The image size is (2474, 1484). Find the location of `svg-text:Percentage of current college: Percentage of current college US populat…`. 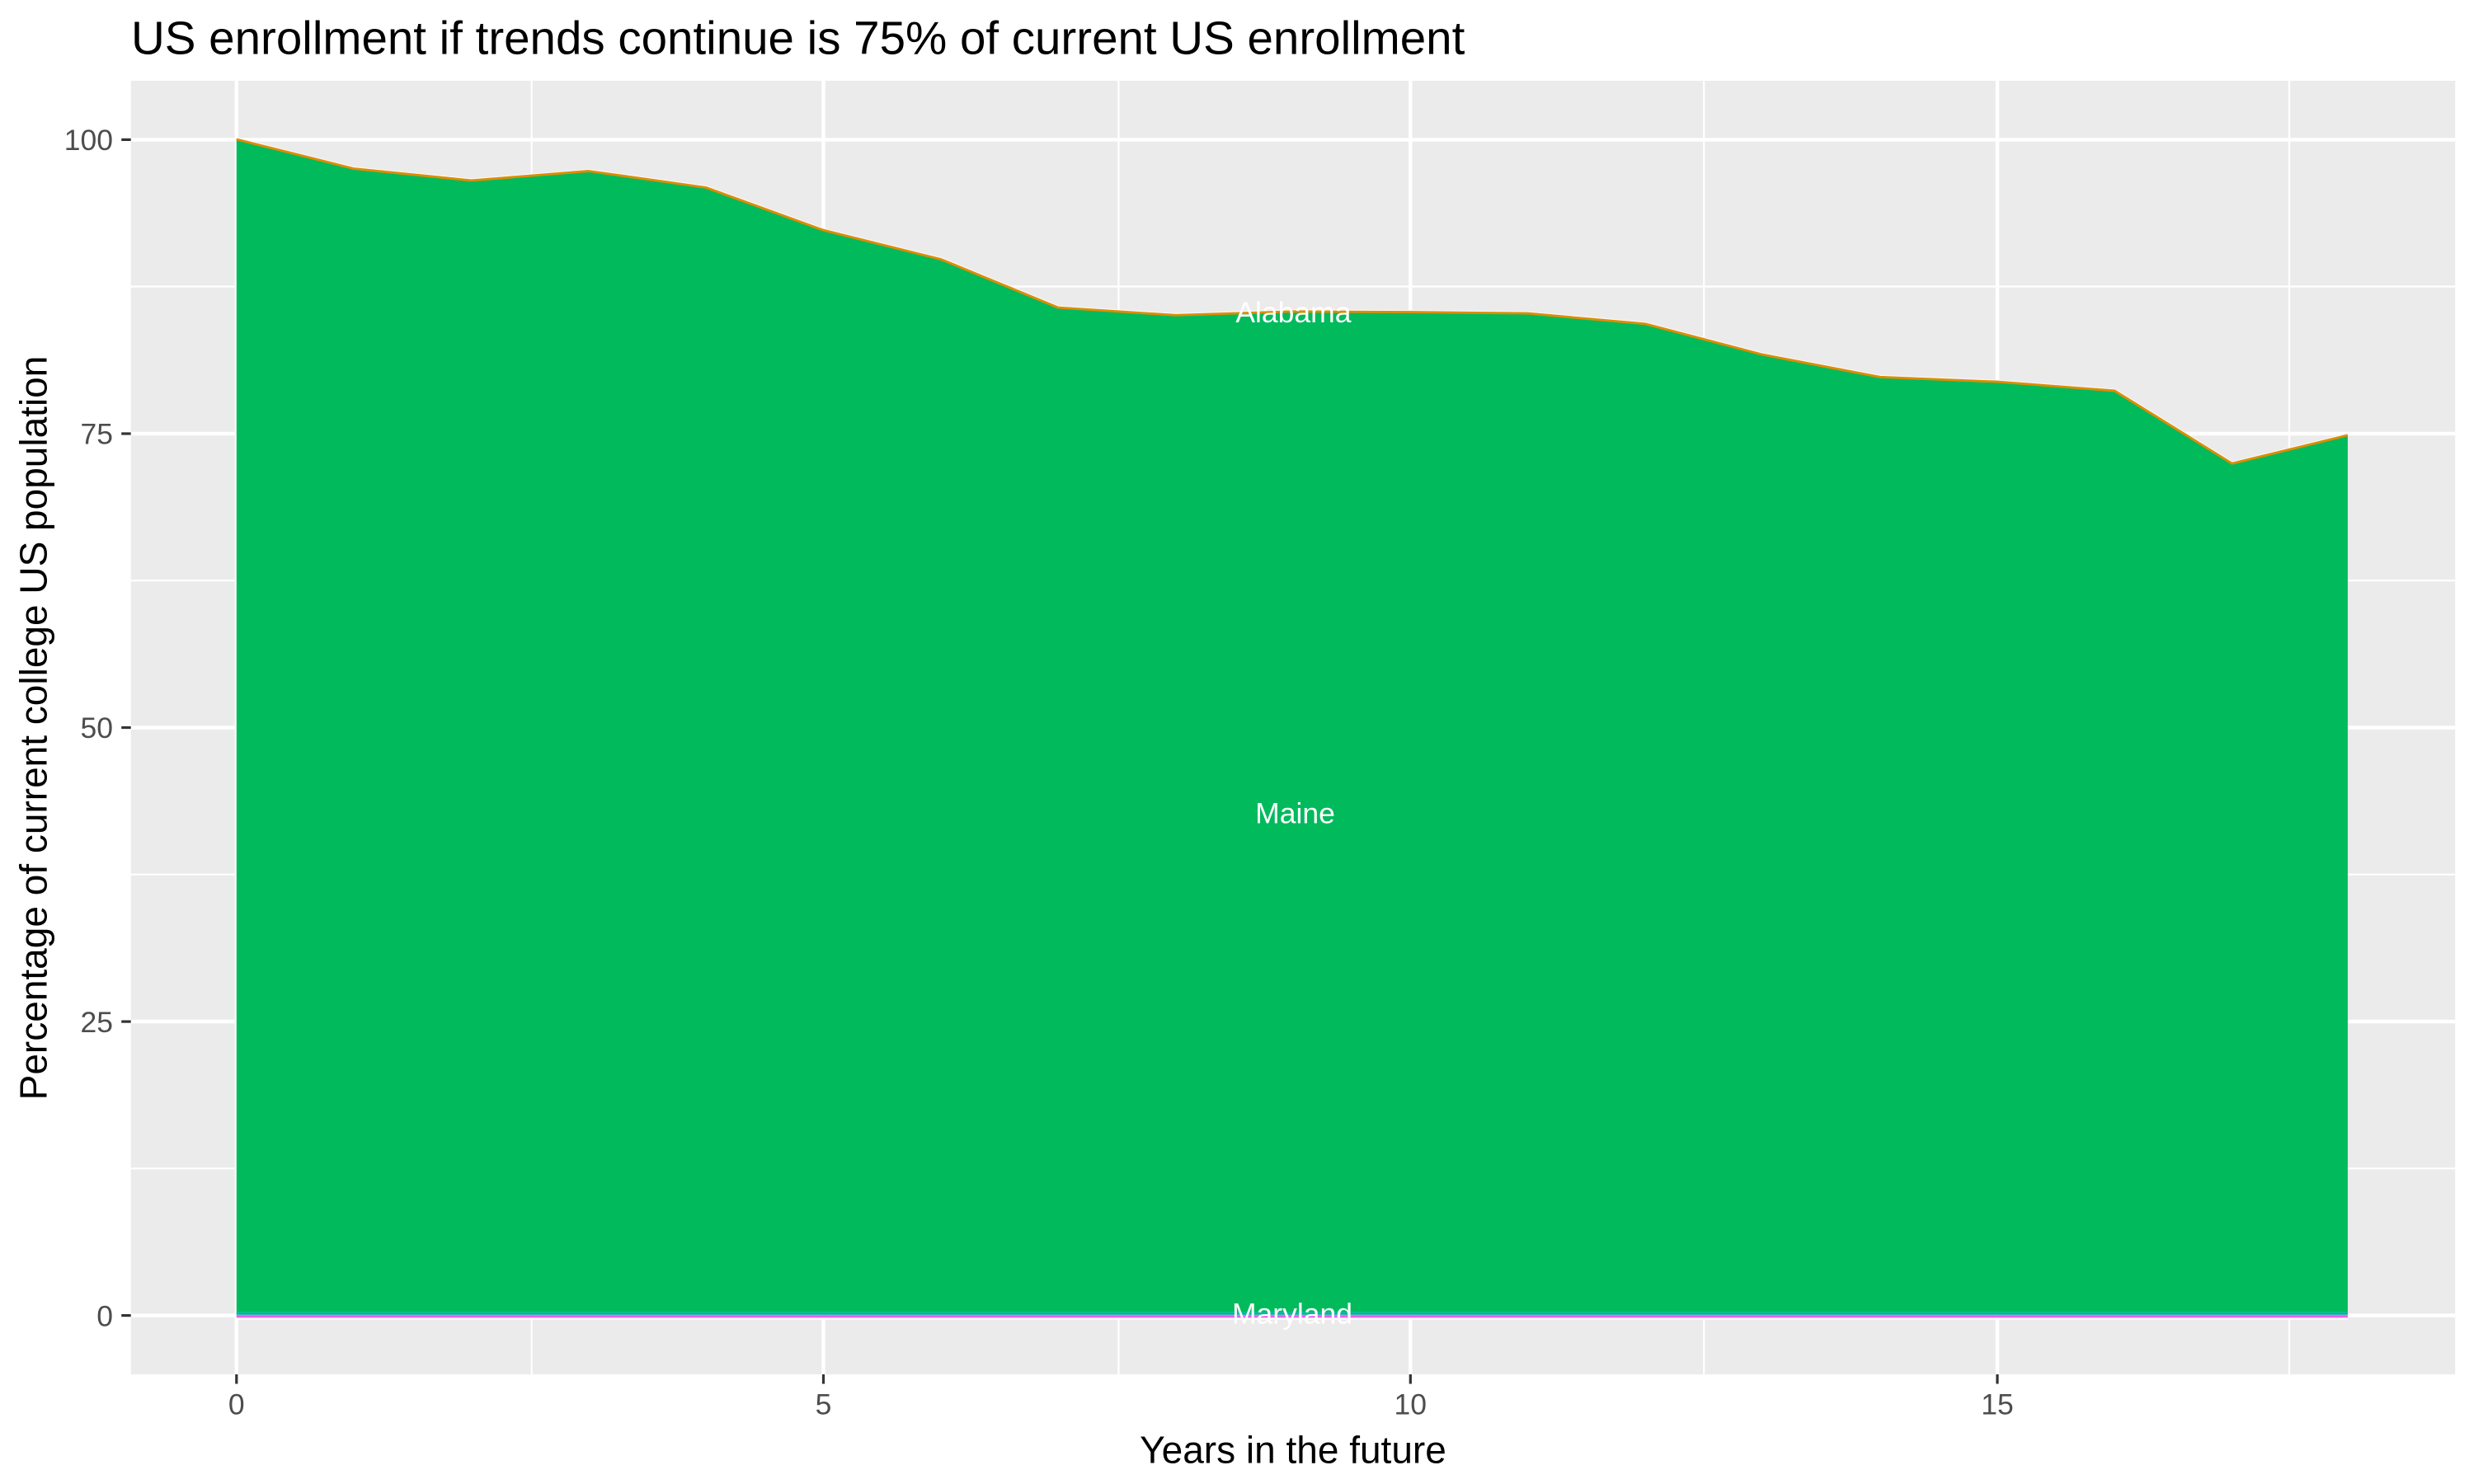

svg-text:Percentage of current college: Percentage of current college US populat… is located at coordinates (33, 728).